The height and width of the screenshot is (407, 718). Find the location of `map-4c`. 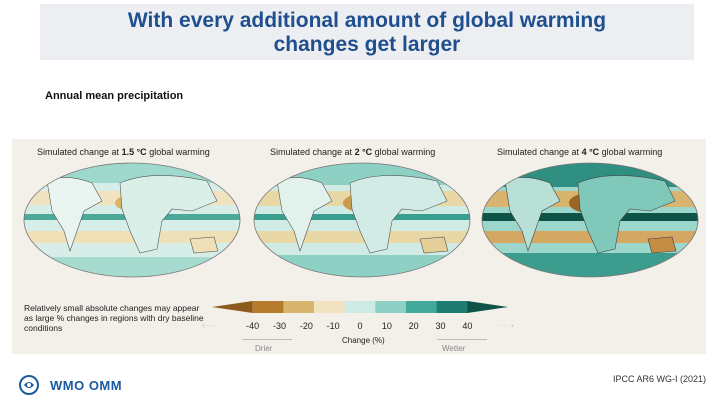

map-4c is located at coordinates (590, 220).